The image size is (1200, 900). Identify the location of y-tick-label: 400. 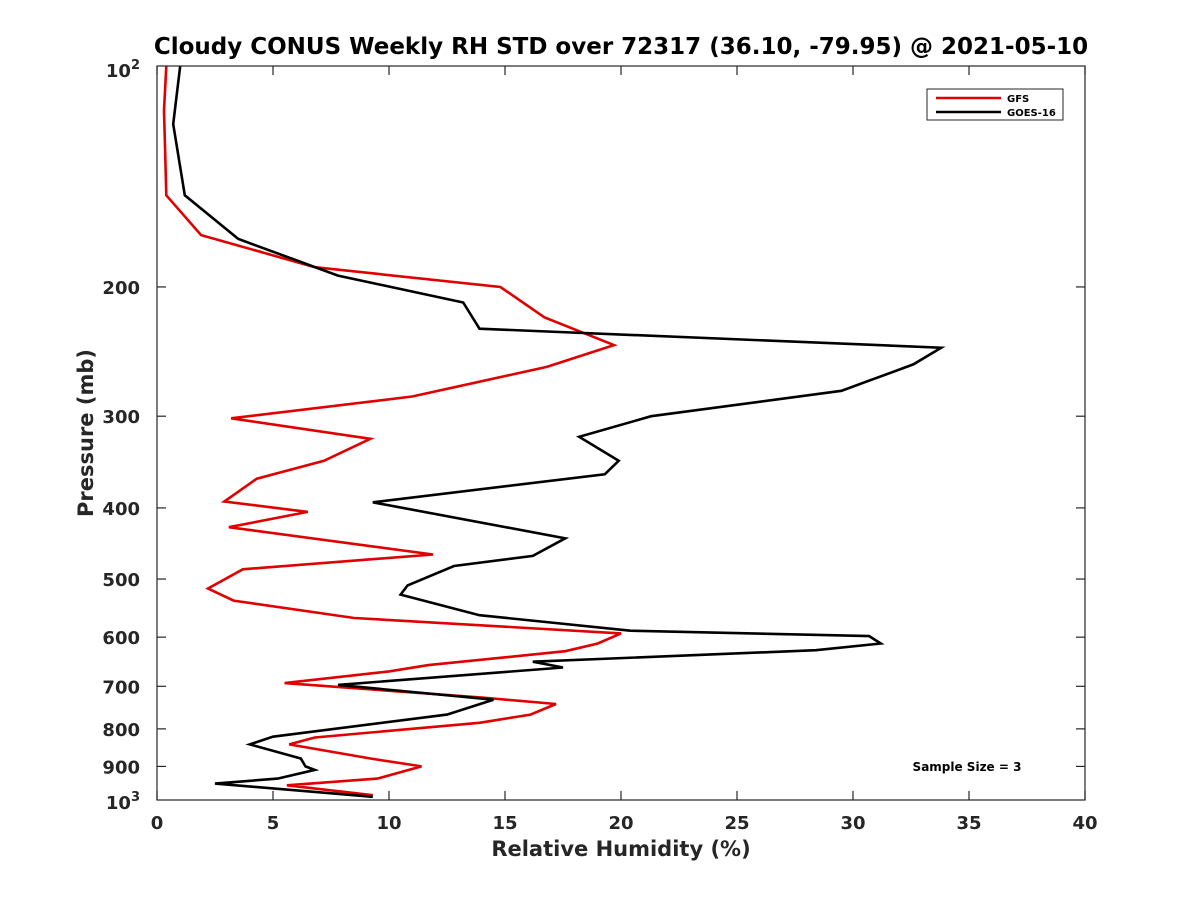
(121, 509).